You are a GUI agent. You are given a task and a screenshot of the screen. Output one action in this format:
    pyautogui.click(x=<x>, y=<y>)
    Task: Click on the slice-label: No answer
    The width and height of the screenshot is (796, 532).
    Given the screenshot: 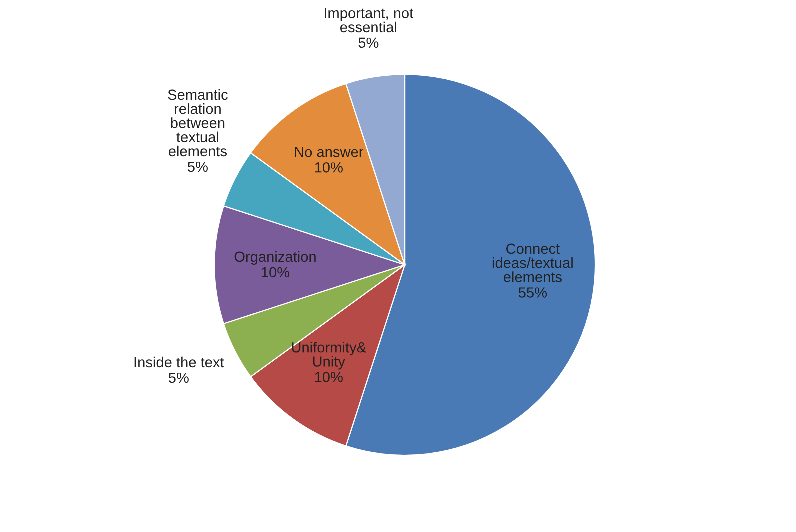 What is the action you would take?
    pyautogui.click(x=329, y=152)
    